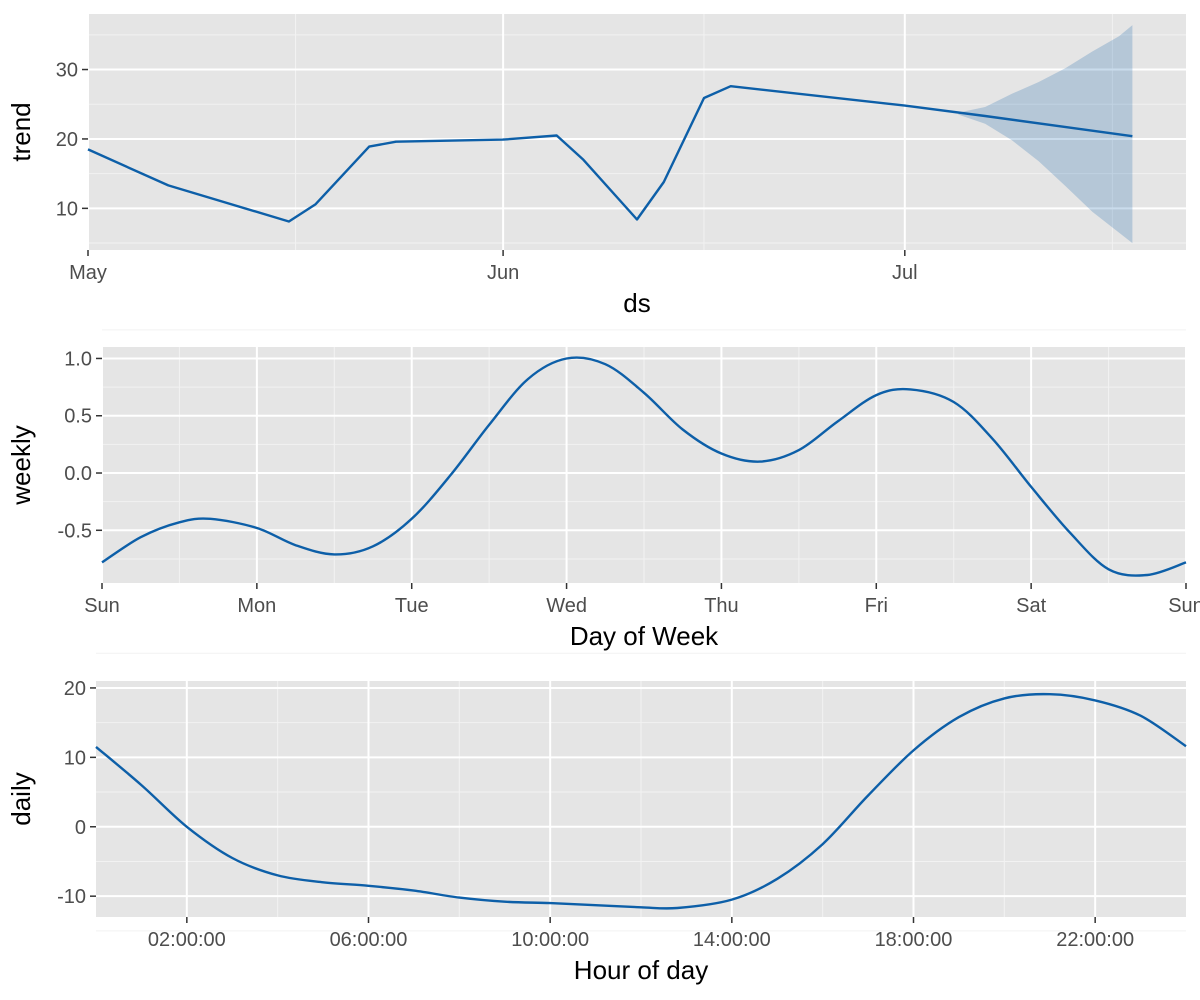 The width and height of the screenshot is (1200, 1000). I want to click on x-axis-title: Day of Week, so click(644, 636).